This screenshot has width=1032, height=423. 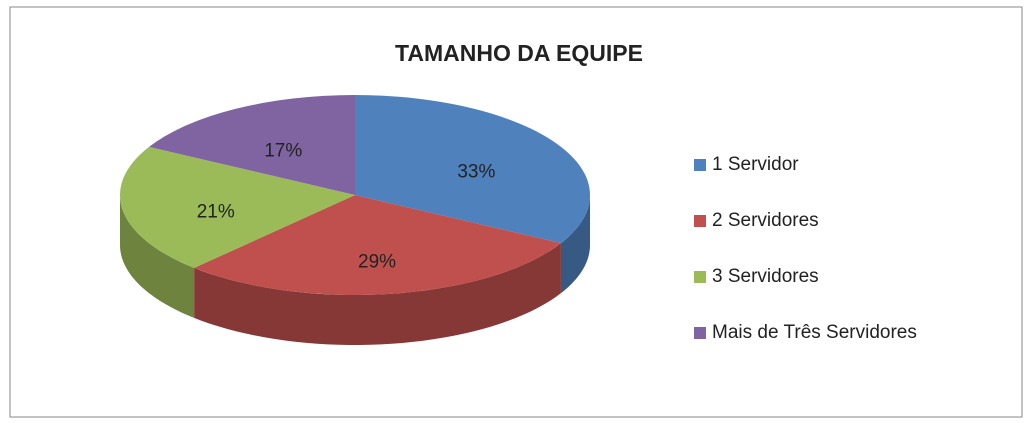 What do you see at coordinates (814, 332) in the screenshot?
I see `legend-label: Mais de Três Servidores` at bounding box center [814, 332].